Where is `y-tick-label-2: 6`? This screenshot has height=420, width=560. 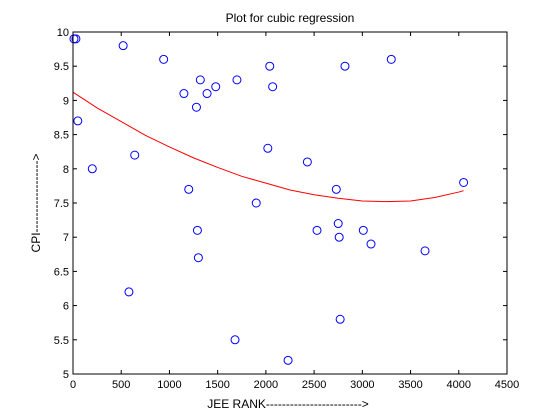
y-tick-label-2: 6 is located at coordinates (66, 307).